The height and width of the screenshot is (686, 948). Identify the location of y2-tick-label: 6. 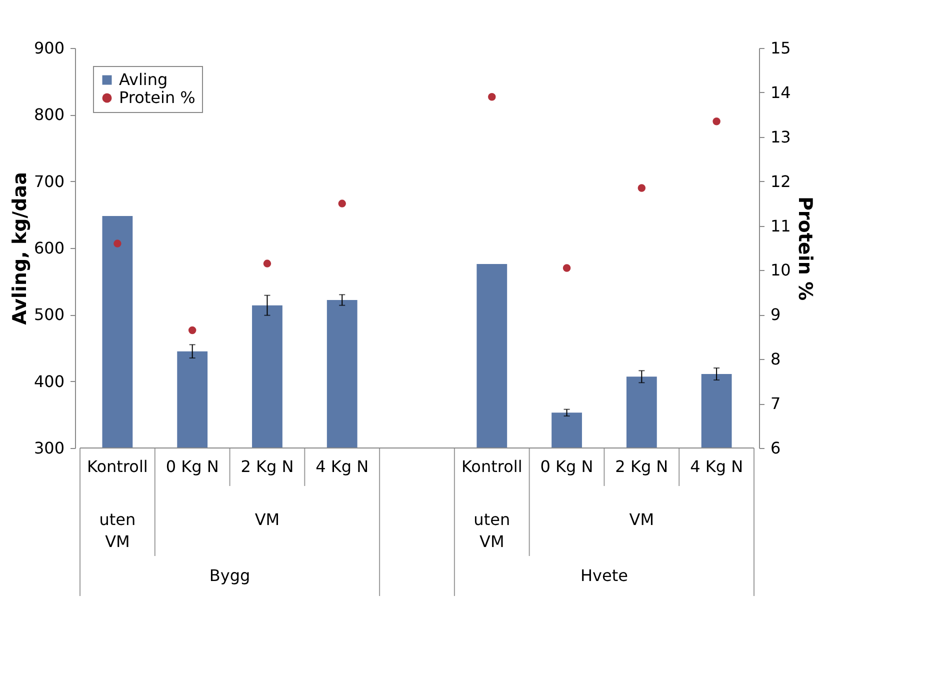
(775, 448).